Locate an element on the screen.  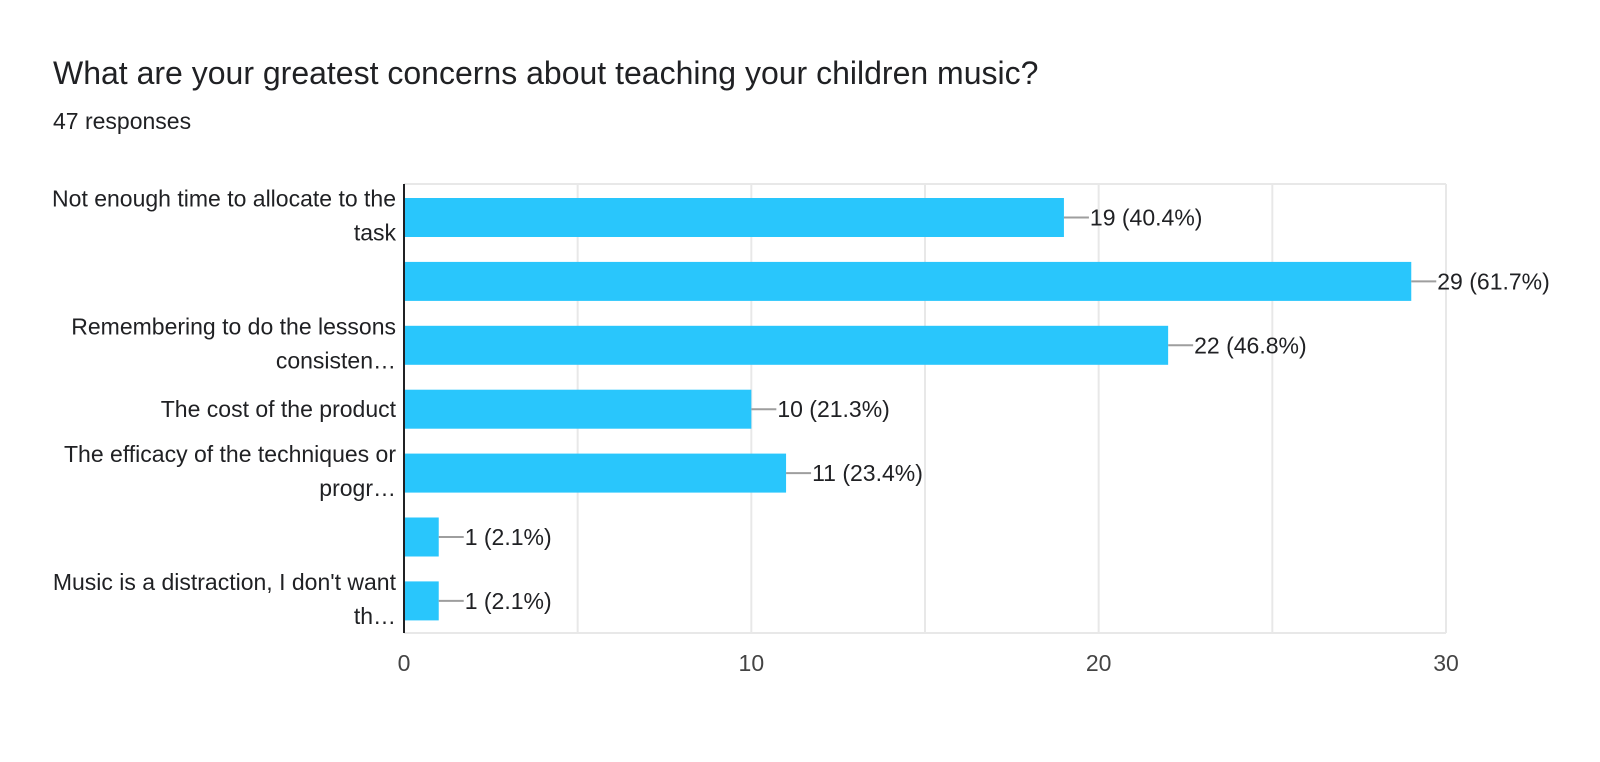
category-label: task is located at coordinates (375, 233).